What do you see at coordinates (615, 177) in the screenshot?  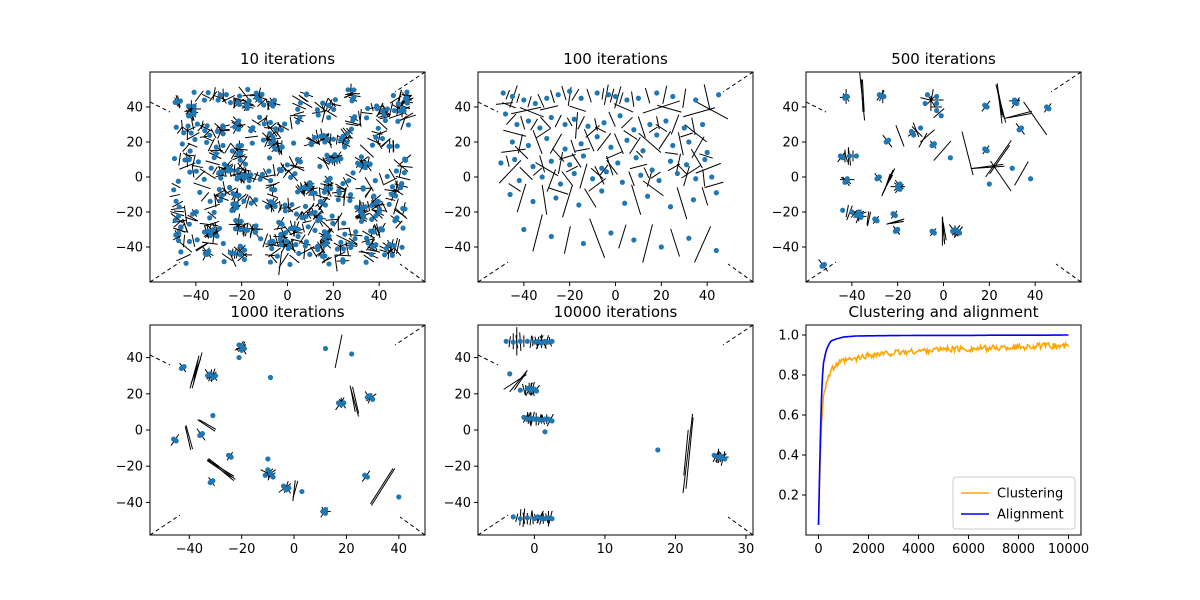 I see `voronoi-rays` at bounding box center [615, 177].